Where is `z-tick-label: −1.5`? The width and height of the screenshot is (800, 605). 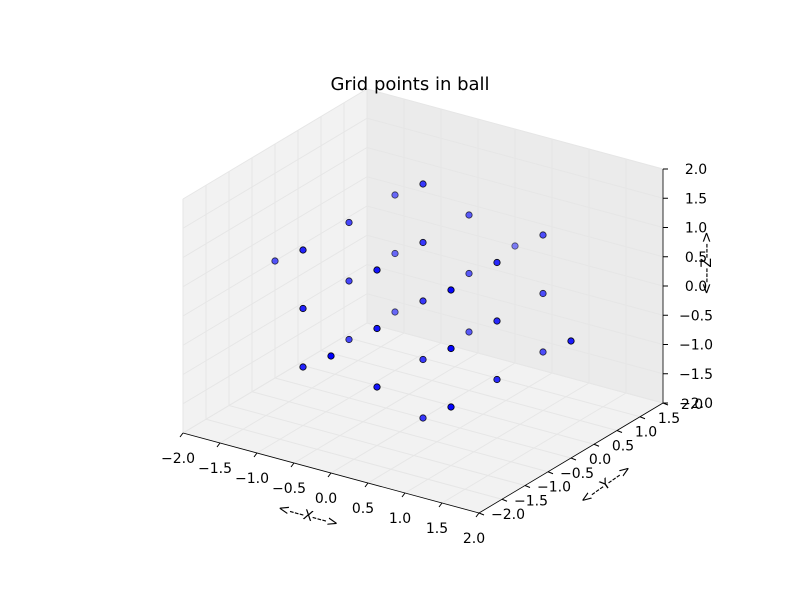 z-tick-label: −1.5 is located at coordinates (696, 375).